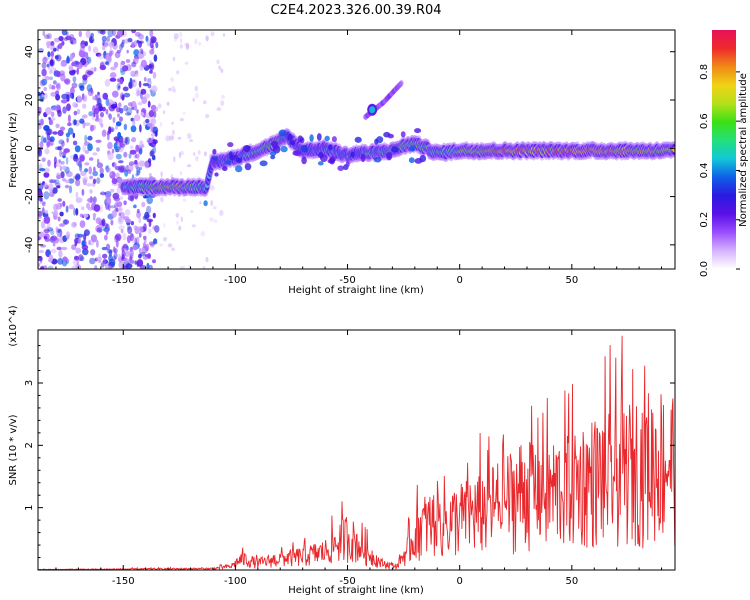 This screenshot has height=600, width=750. Describe the element at coordinates (704, 170) in the screenshot. I see `colorbar-tick-label: 0.4` at that location.